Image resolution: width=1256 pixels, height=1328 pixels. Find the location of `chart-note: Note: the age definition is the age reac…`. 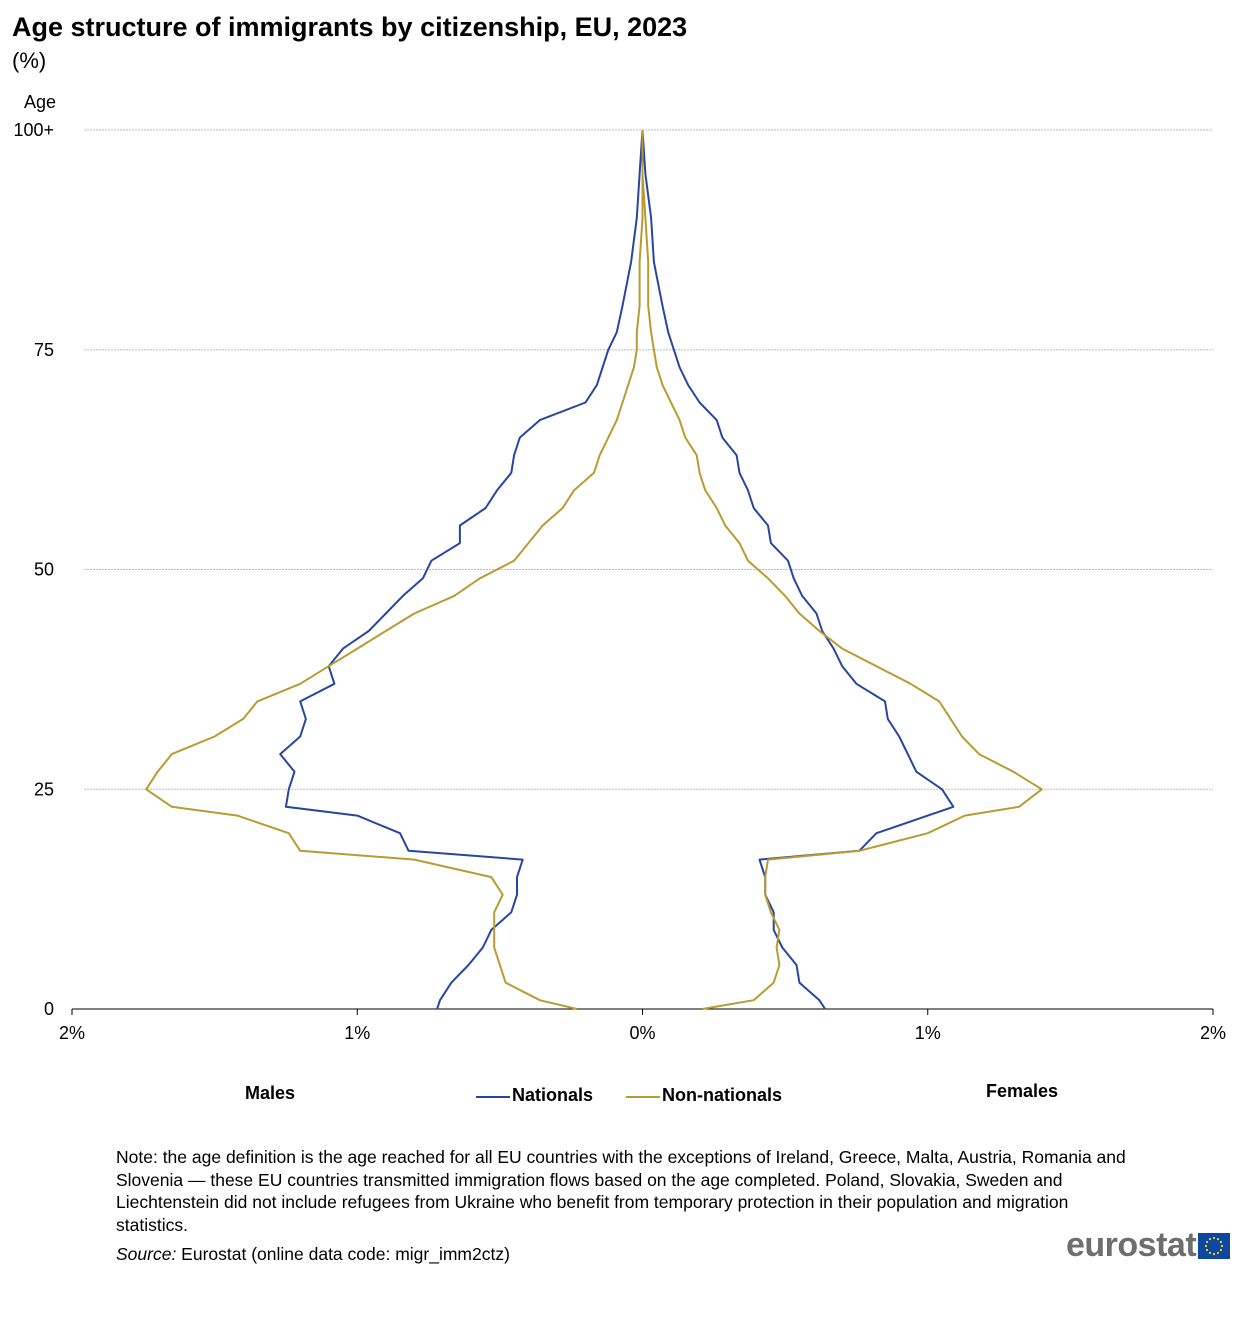

chart-note: Note: the age definition is the age reac… is located at coordinates (621, 1191).